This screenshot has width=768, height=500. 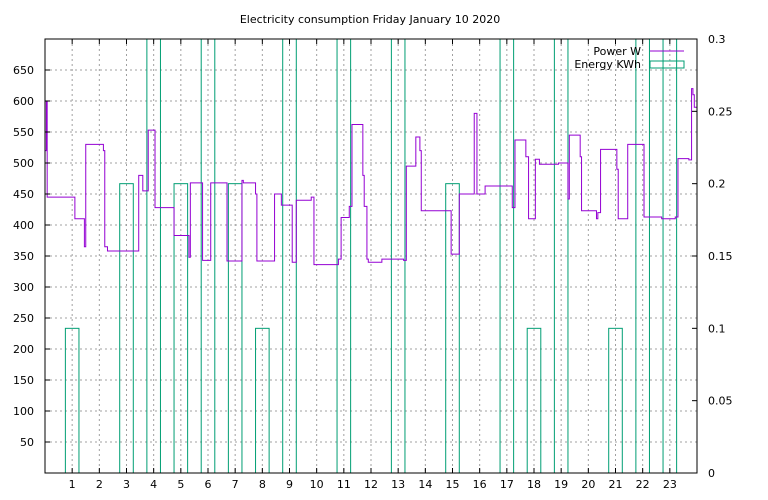 I want to click on x-tick-label: 14, so click(x=425, y=484).